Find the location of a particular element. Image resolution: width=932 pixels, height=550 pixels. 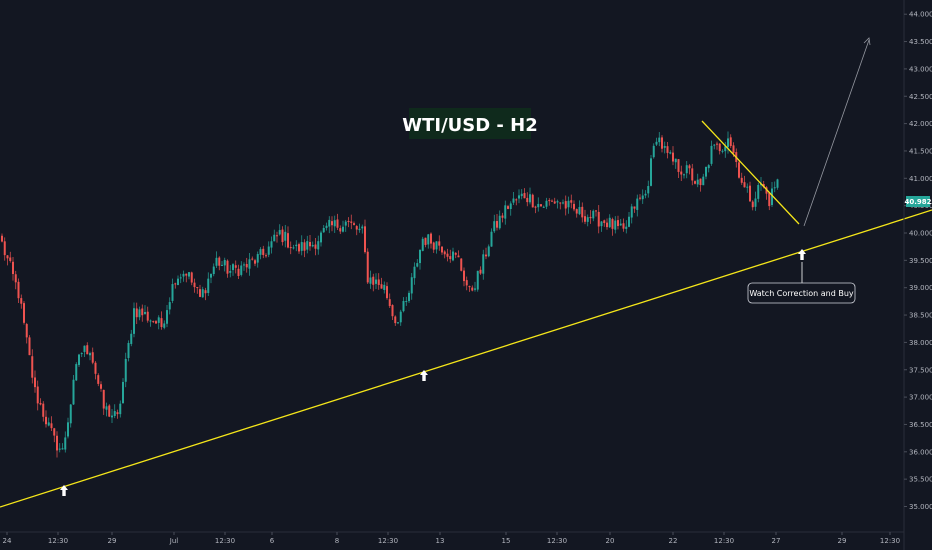

price-tick-label: 36.500 is located at coordinates (920, 425).